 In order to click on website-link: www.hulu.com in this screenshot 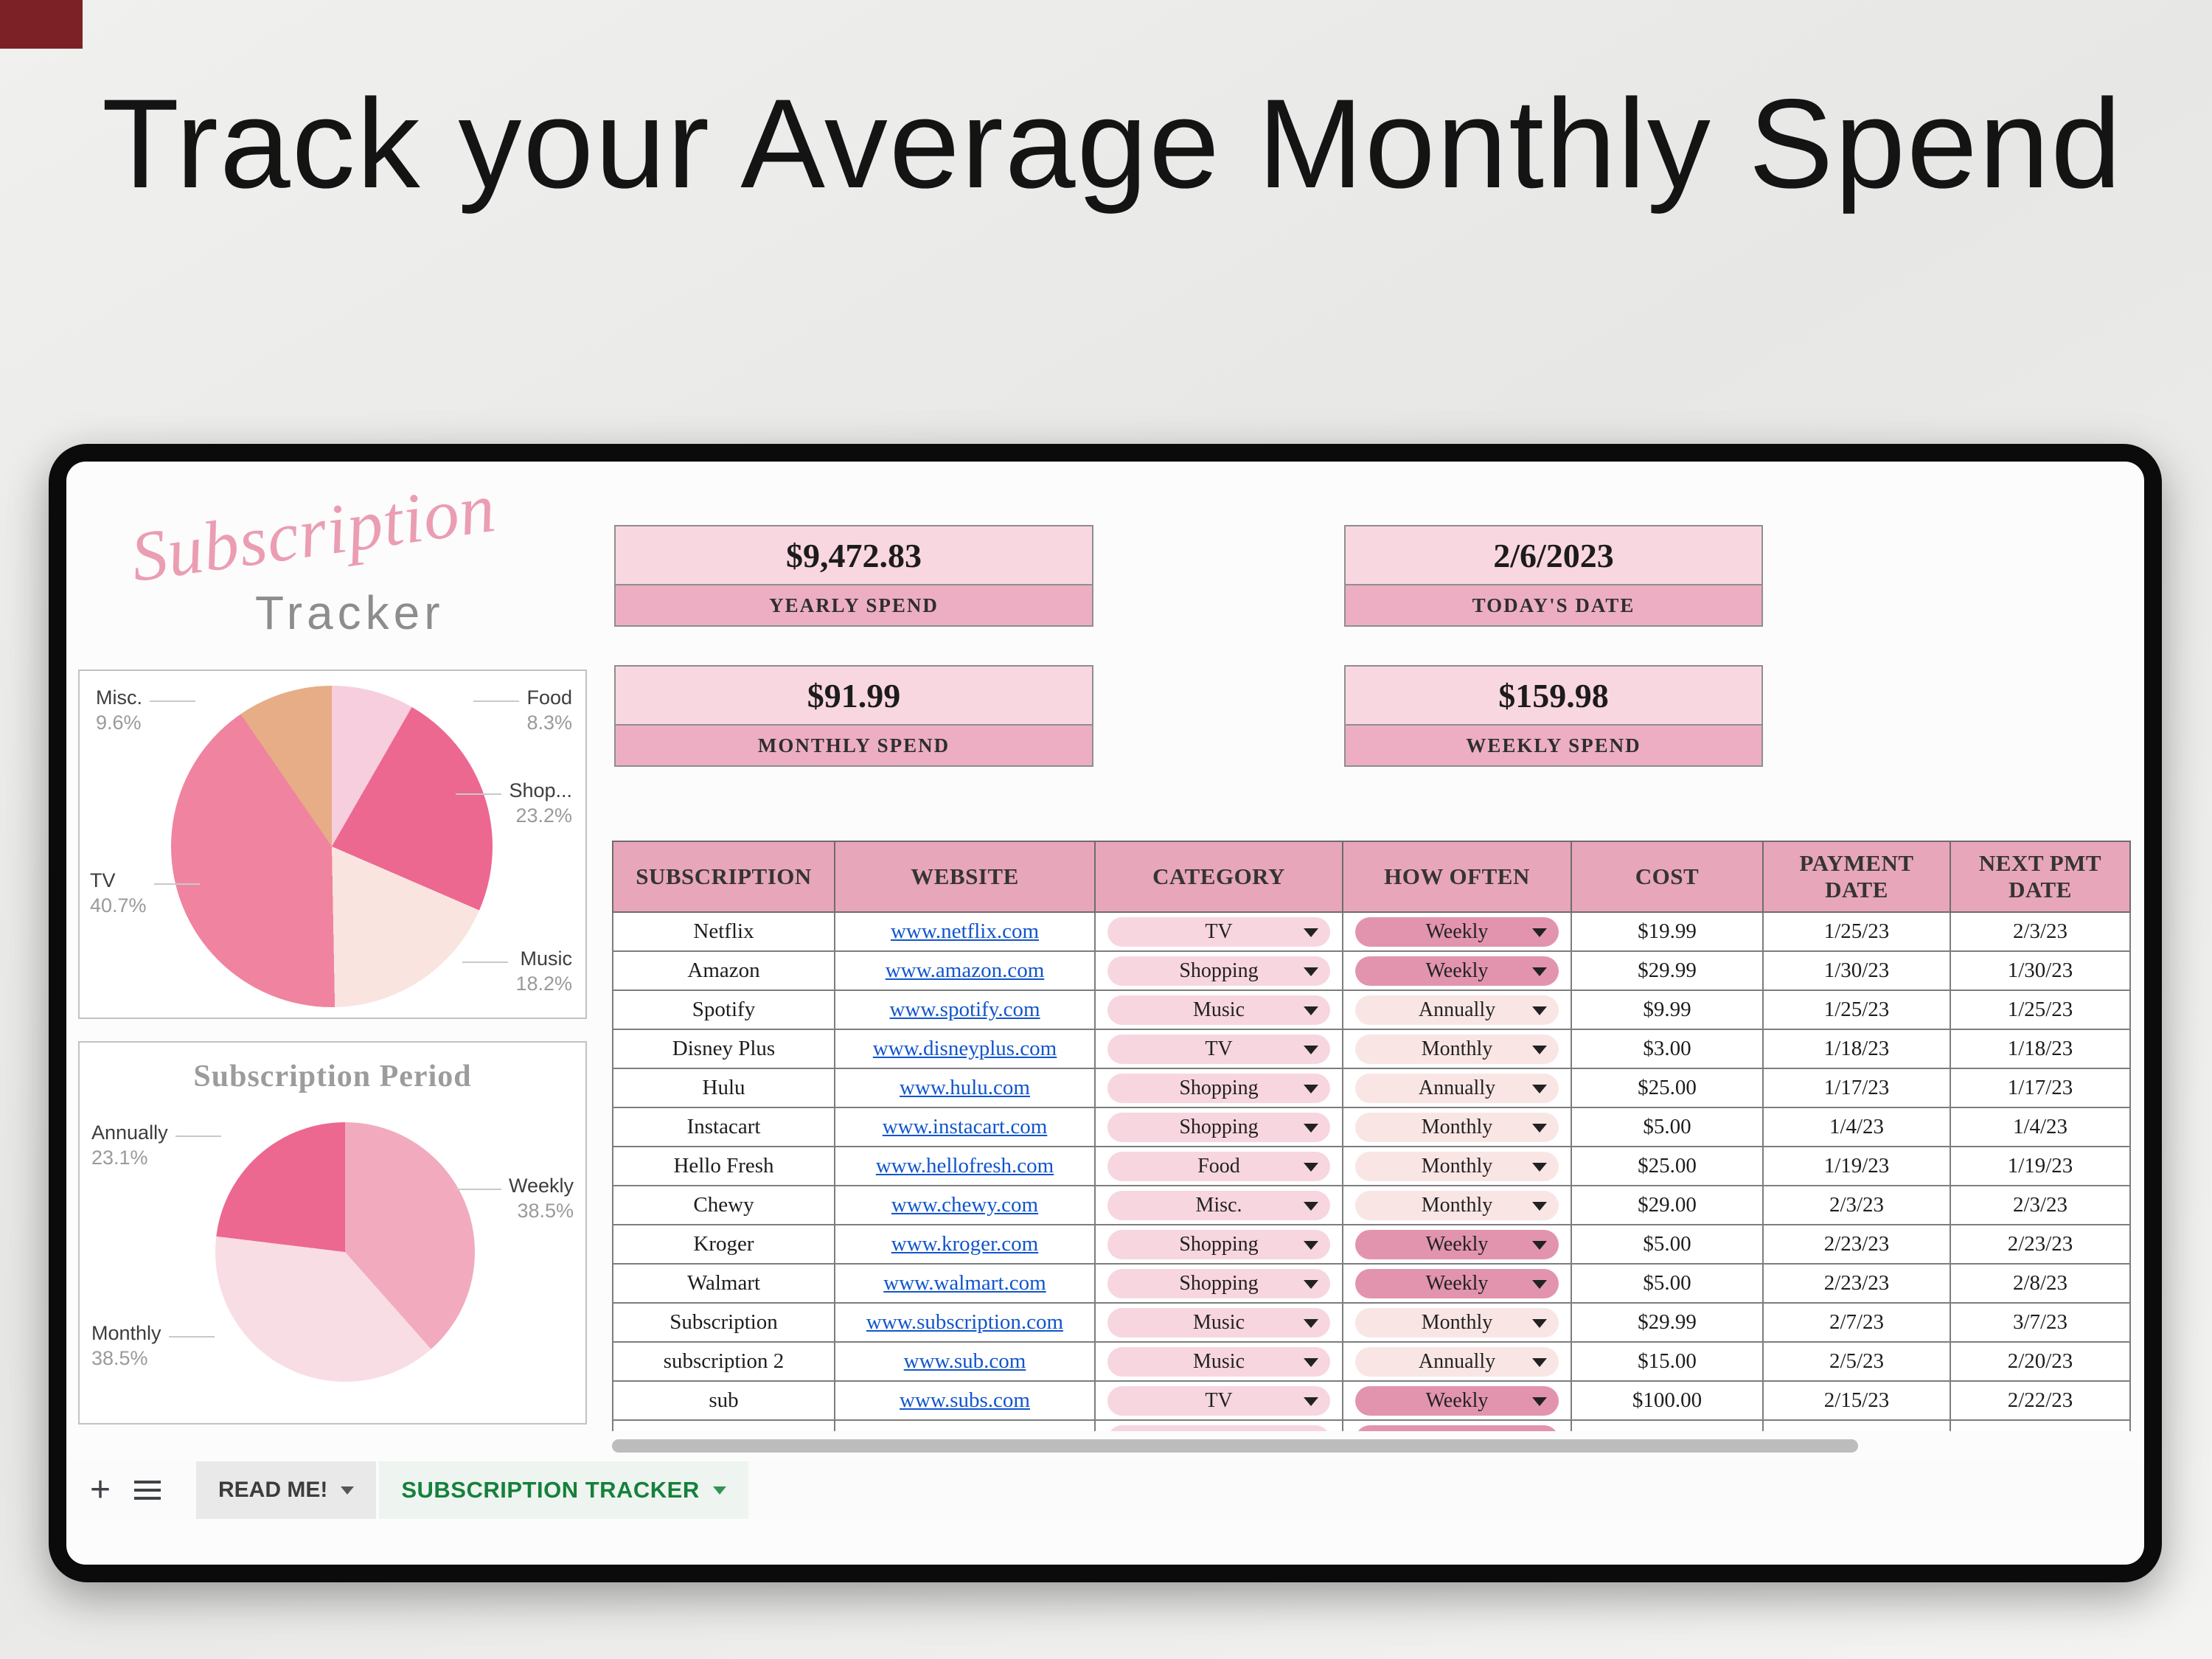, I will do `click(965, 1087)`.